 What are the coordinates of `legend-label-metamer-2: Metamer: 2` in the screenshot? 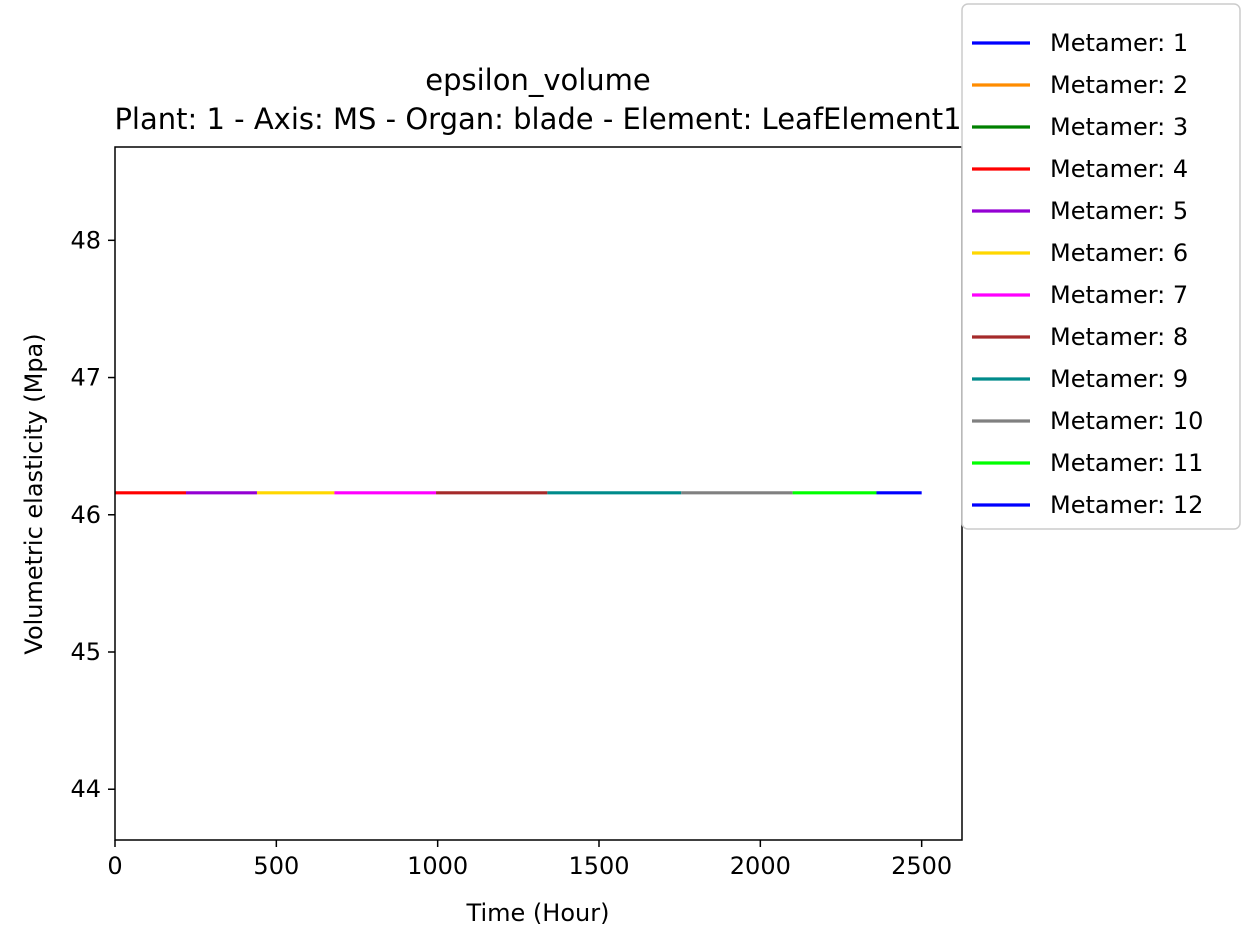 It's located at (1119, 85).